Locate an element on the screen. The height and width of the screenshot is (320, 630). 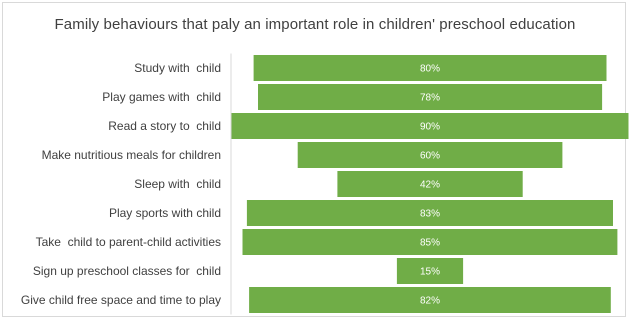
category-label: Sleep with child is located at coordinates (177, 184).